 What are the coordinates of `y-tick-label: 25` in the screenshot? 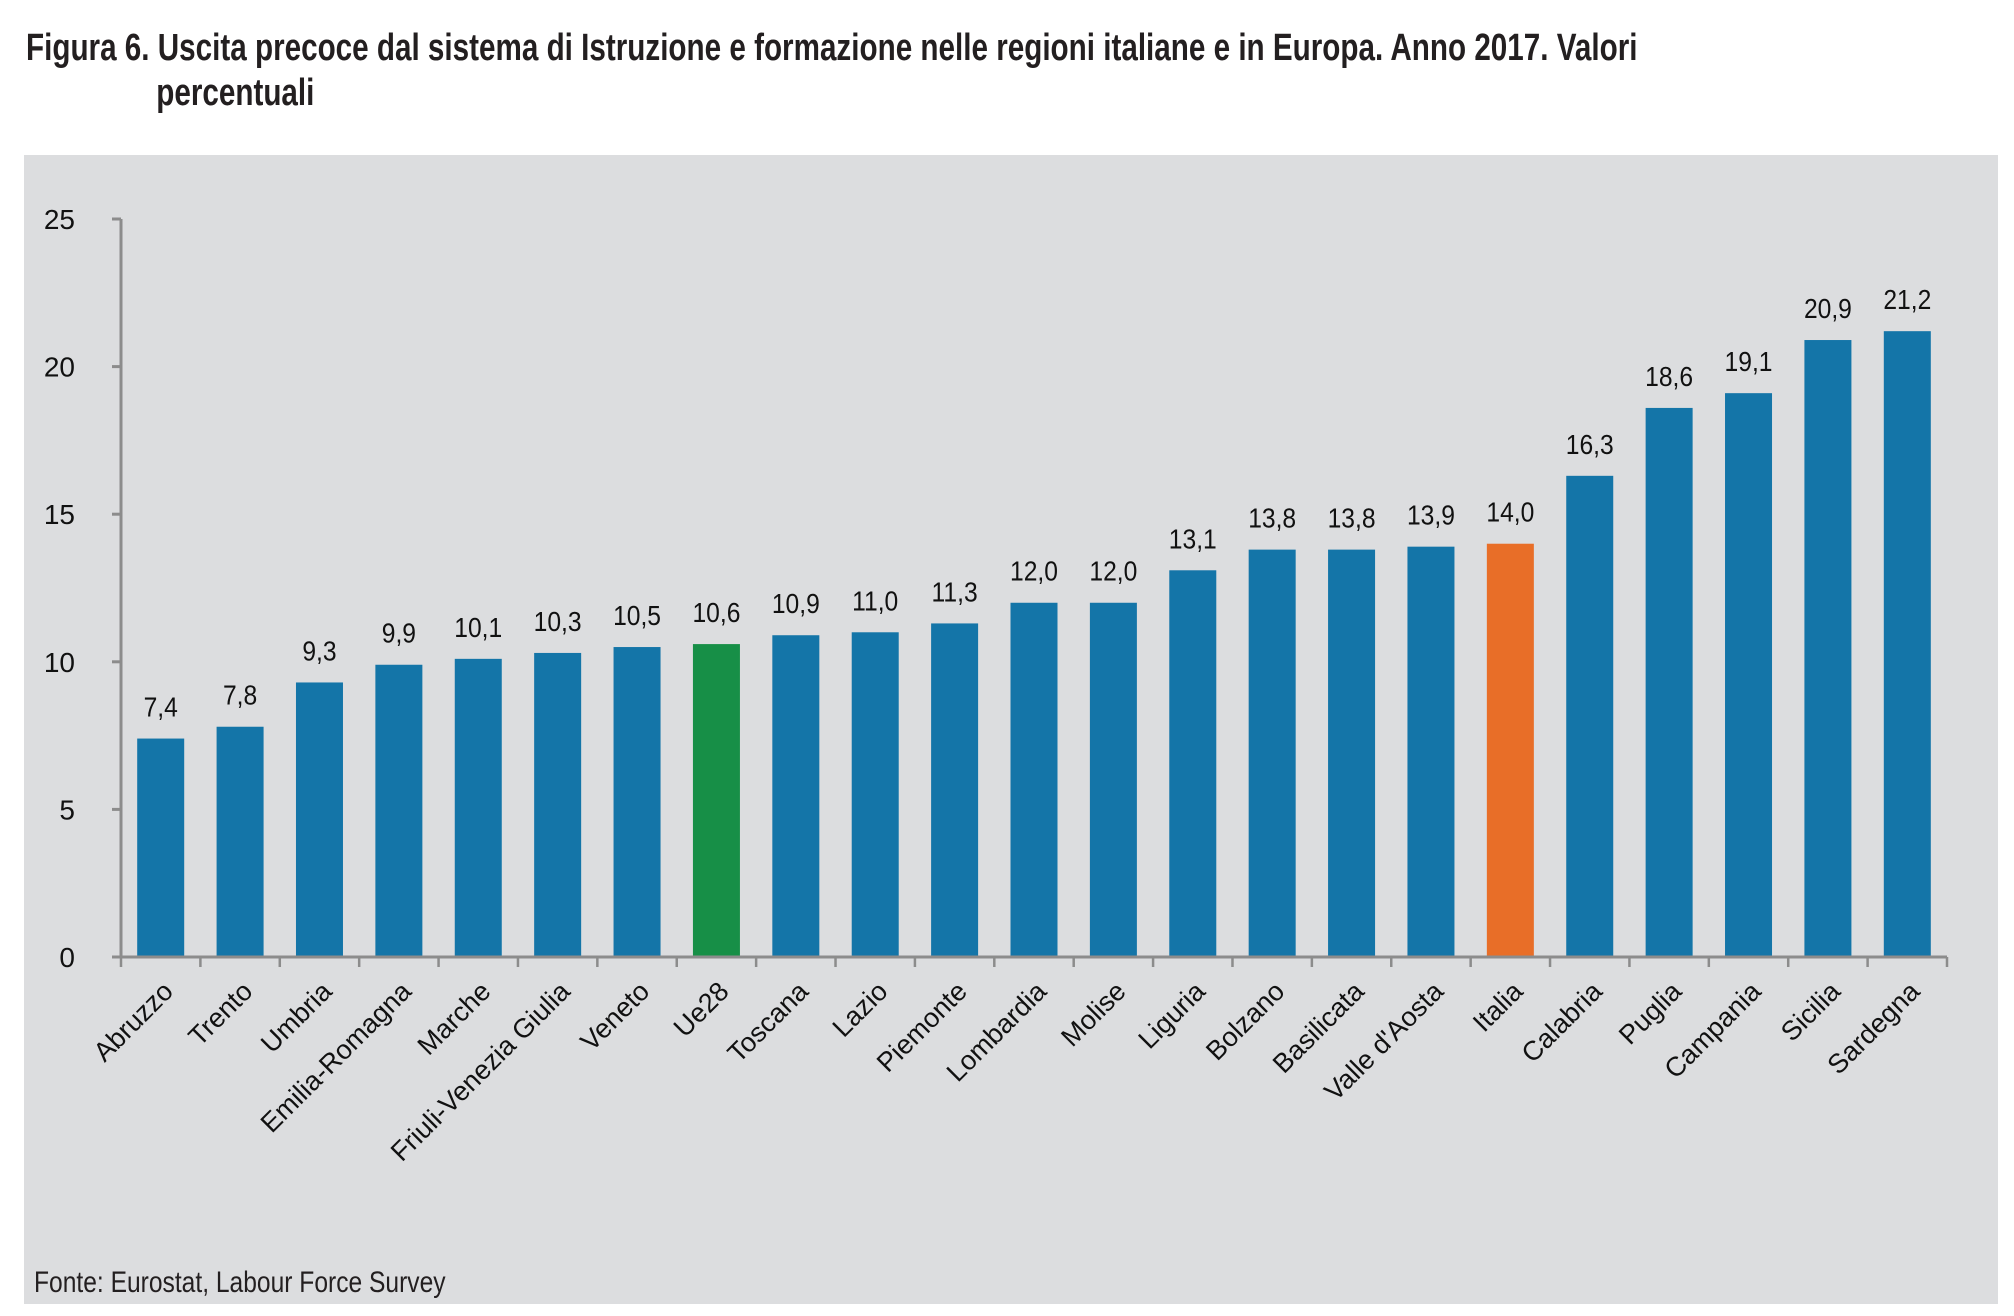 It's located at (59, 219).